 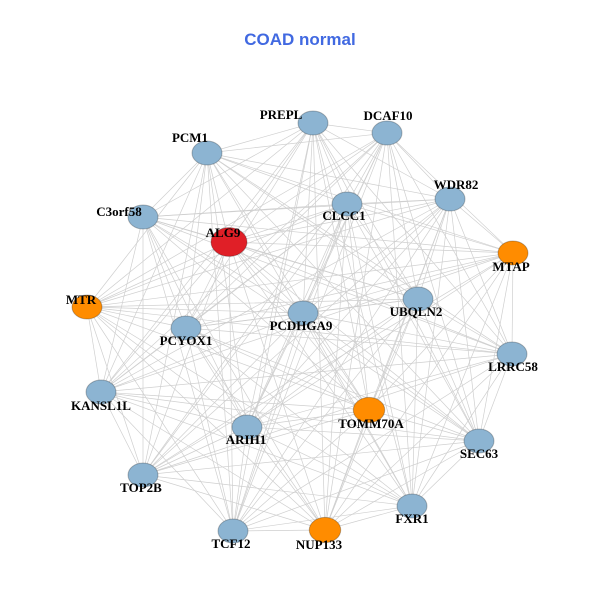 What do you see at coordinates (223, 232) in the screenshot?
I see `node-label-alg9: ALG9` at bounding box center [223, 232].